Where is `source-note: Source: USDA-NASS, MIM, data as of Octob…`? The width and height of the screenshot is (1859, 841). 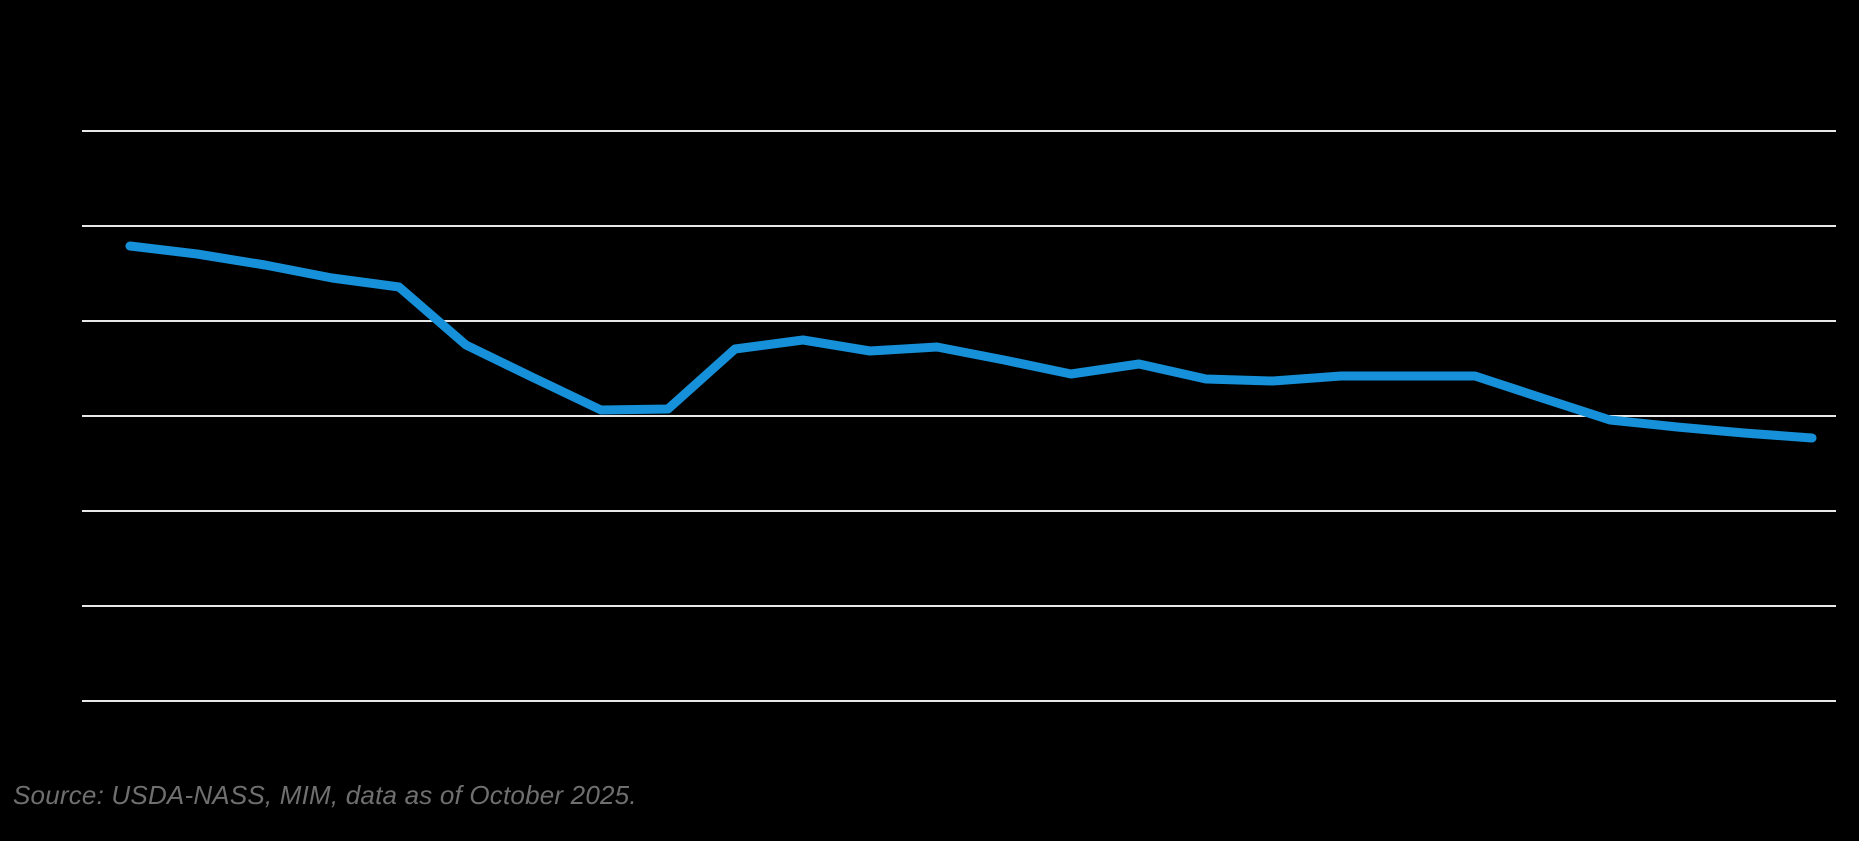
source-note: Source: USDA-NASS, MIM, data as of Octob… is located at coordinates (325, 795).